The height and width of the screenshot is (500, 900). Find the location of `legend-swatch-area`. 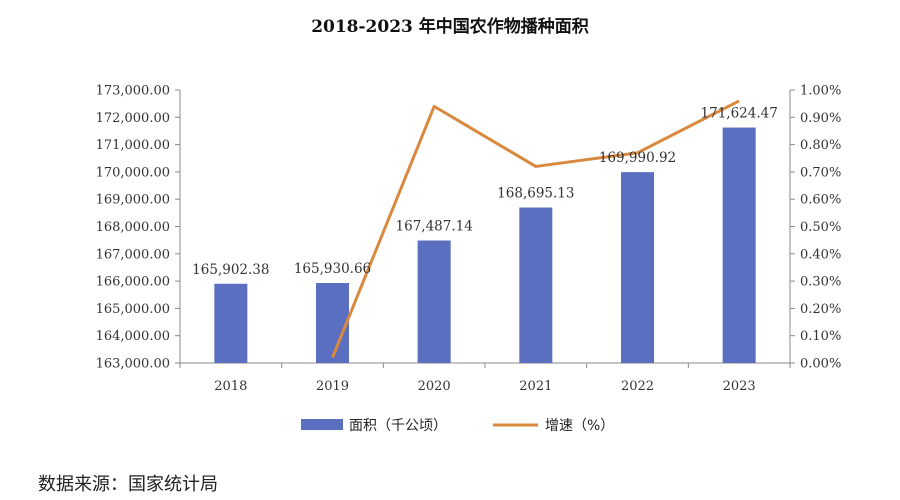

legend-swatch-area is located at coordinates (322, 424).